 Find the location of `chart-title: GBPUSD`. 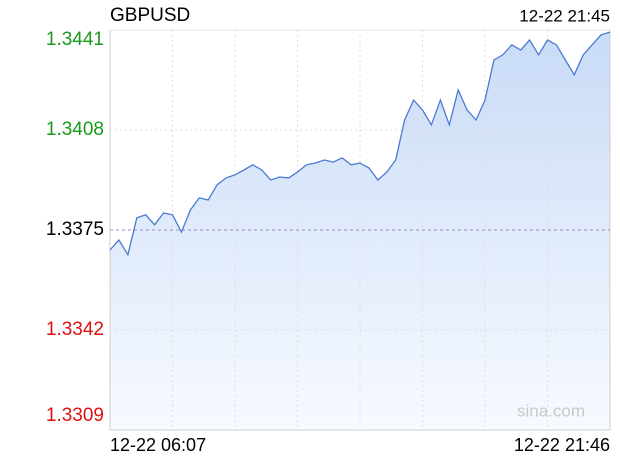

chart-title: GBPUSD is located at coordinates (150, 15).